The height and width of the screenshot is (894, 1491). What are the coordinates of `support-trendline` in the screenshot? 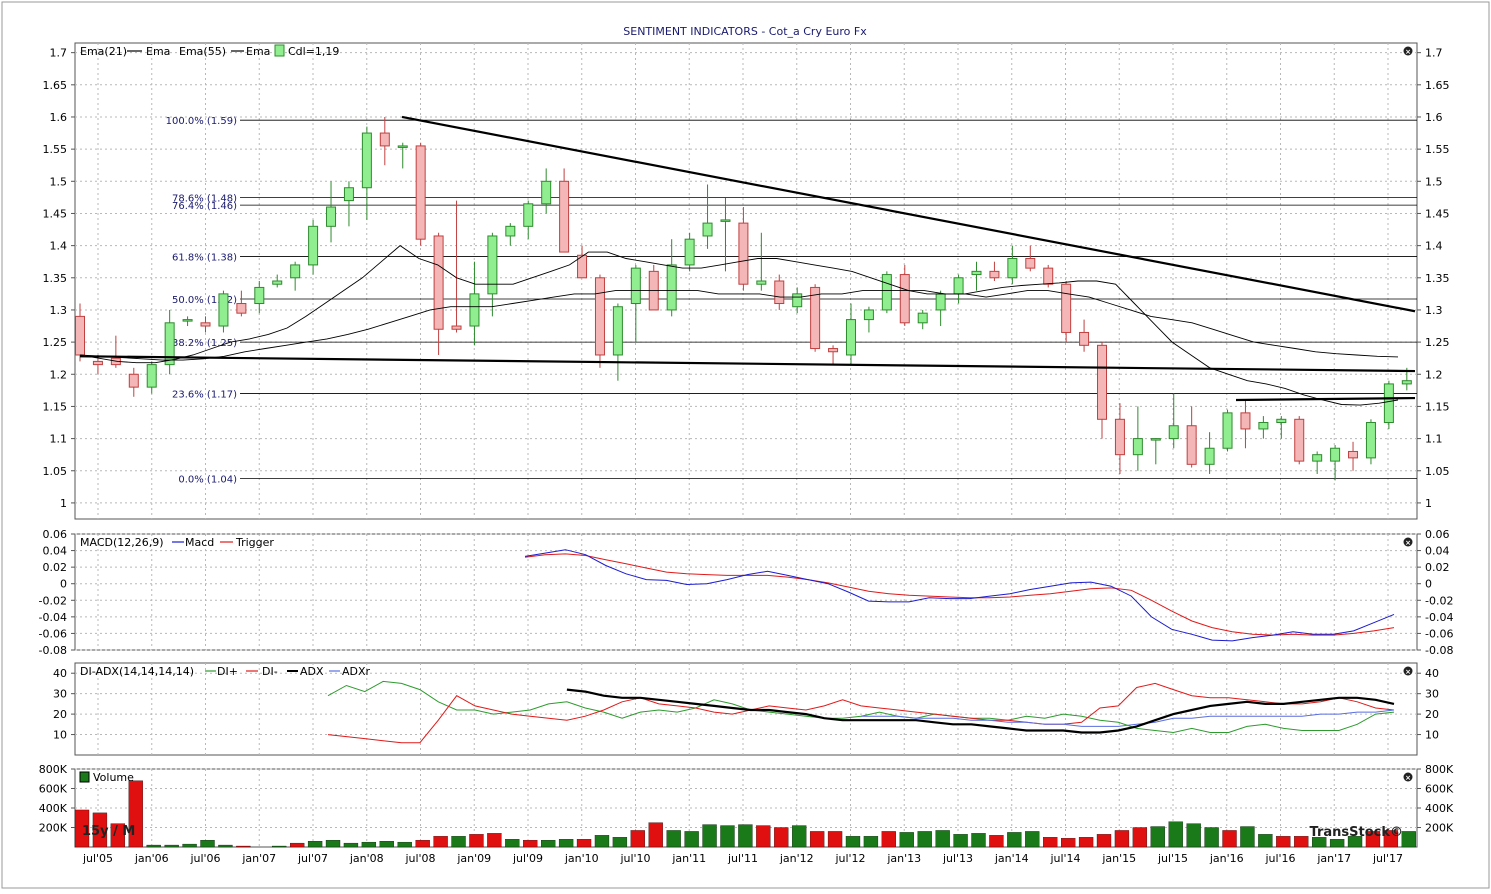 It's located at (747, 364).